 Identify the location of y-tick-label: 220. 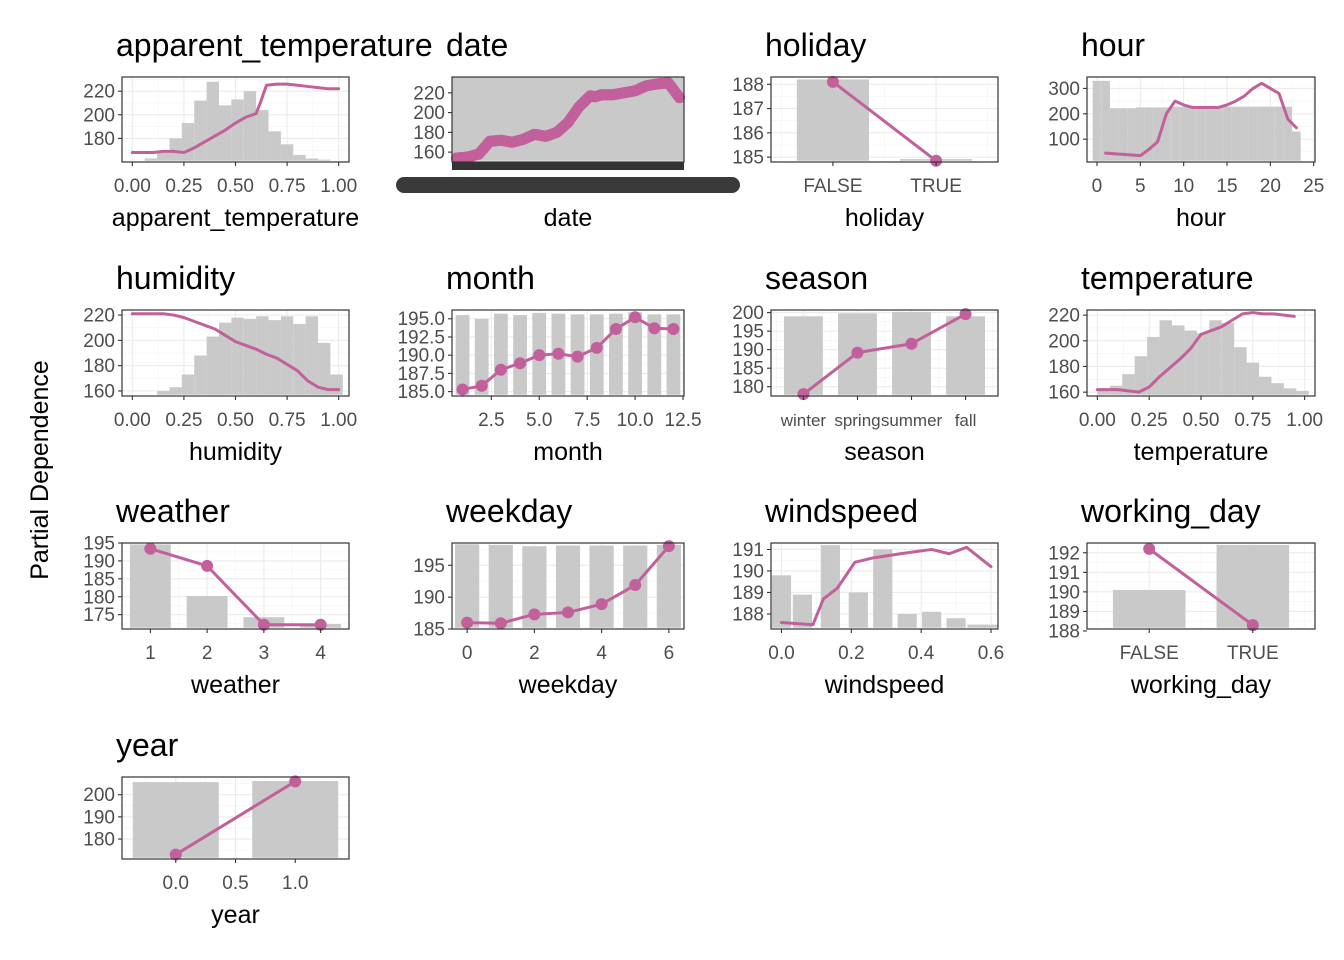
(1064, 316).